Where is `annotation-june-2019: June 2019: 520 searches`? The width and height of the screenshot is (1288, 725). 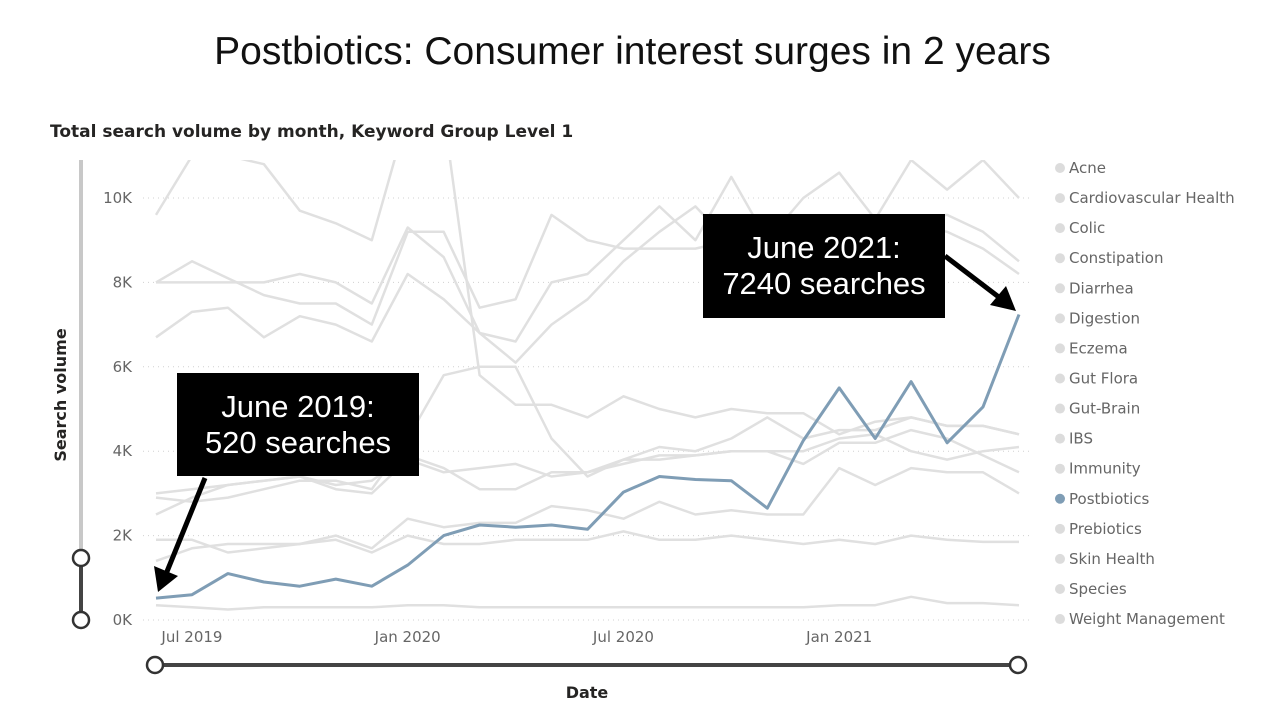 annotation-june-2019: June 2019: 520 searches is located at coordinates (298, 424).